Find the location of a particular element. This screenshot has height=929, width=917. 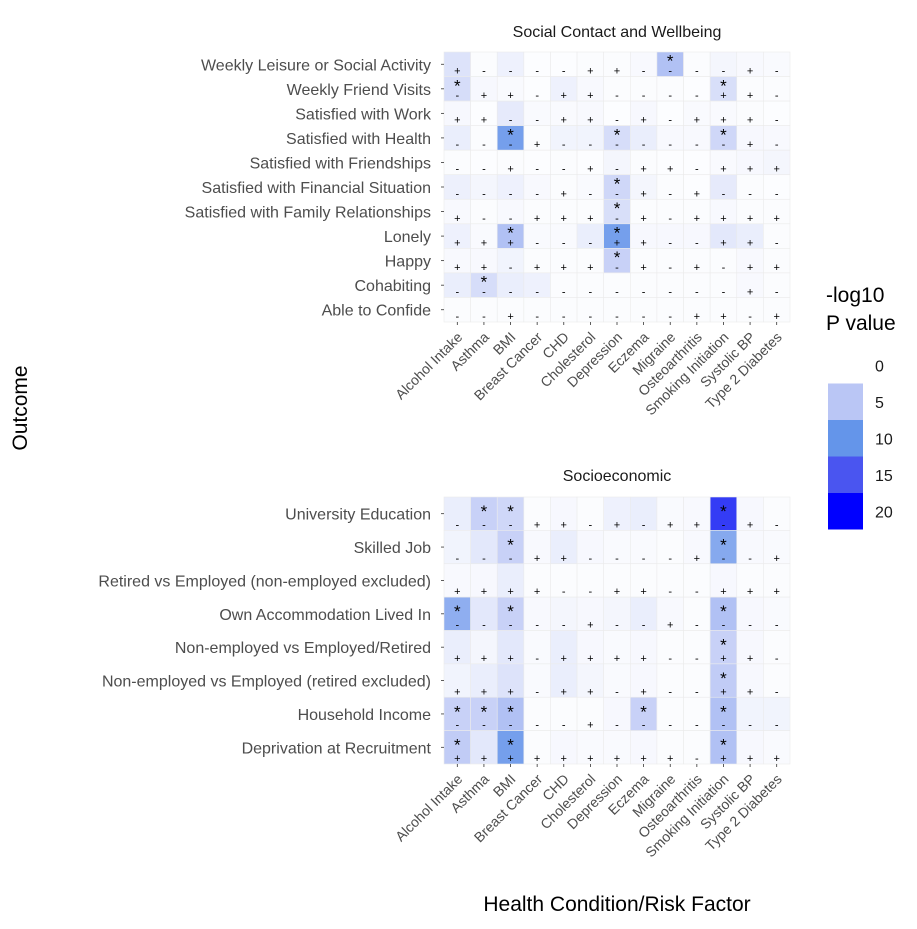

y-tick-label: Skilled Job is located at coordinates (392, 548).